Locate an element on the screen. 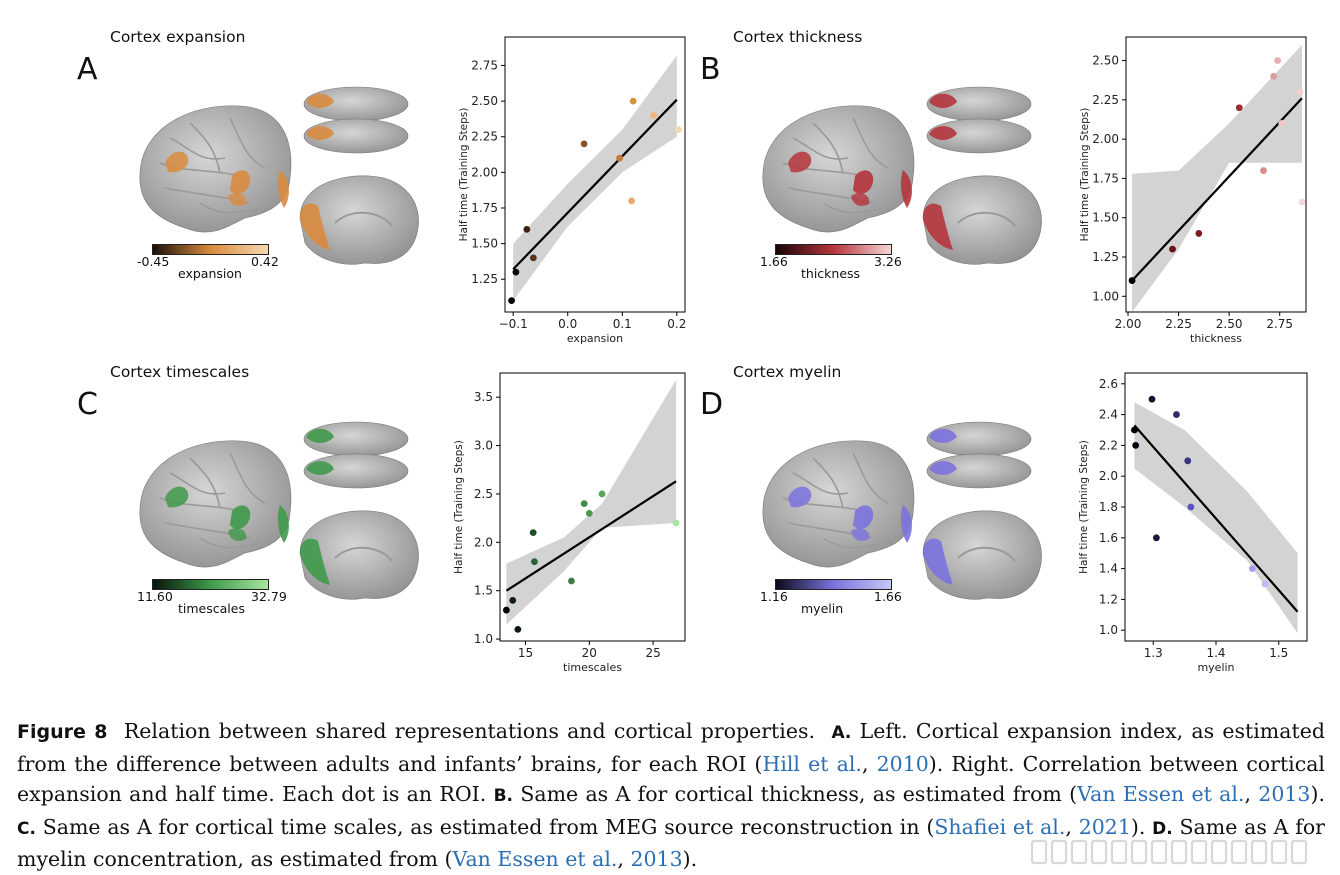 The height and width of the screenshot is (875, 1340). x-tick-label: 2.75 is located at coordinates (1279, 324).